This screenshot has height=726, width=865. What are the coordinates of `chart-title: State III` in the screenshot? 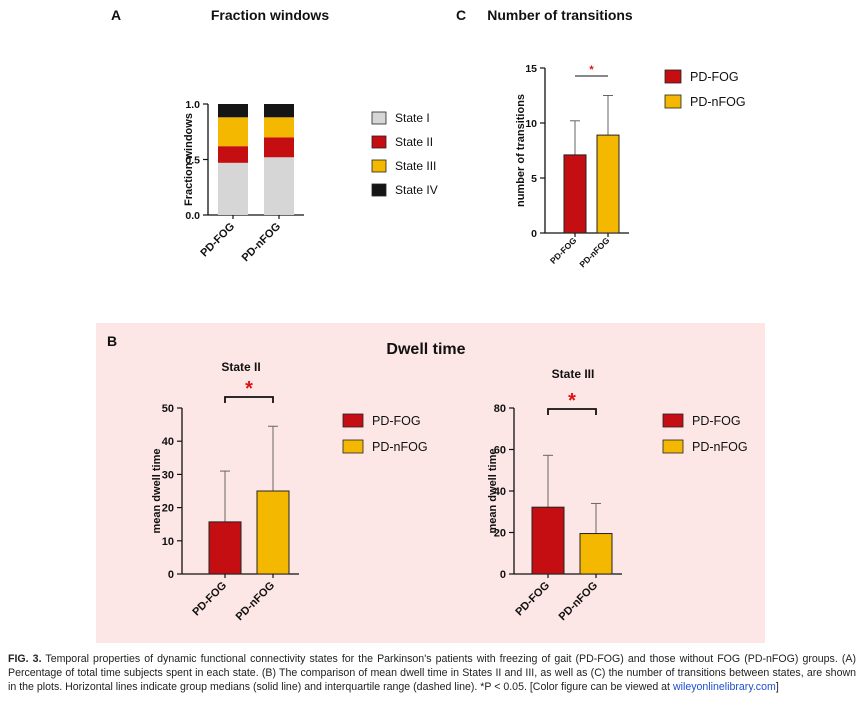 It's located at (573, 374).